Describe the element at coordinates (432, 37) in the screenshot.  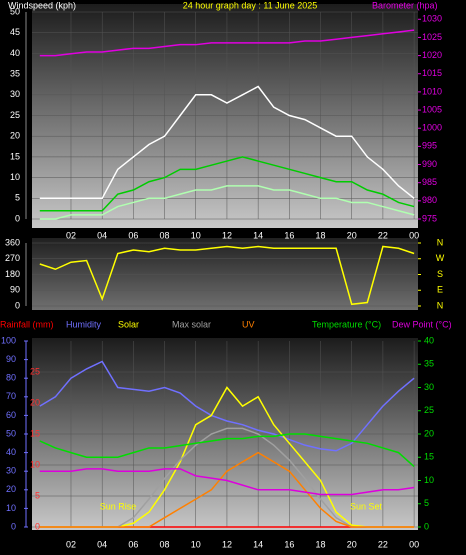
I see `y2-tick-label: 1025` at that location.